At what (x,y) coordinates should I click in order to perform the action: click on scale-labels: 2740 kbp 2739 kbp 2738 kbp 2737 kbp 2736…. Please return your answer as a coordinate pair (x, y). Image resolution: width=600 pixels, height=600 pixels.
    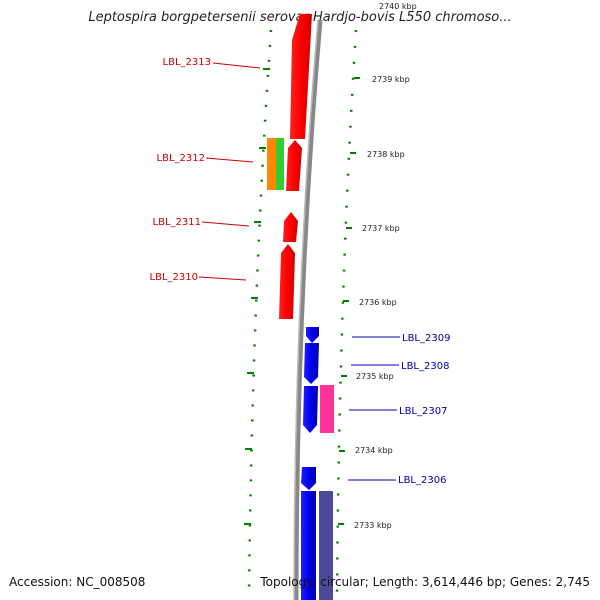
    Looking at the image, I should click on (385, 266).